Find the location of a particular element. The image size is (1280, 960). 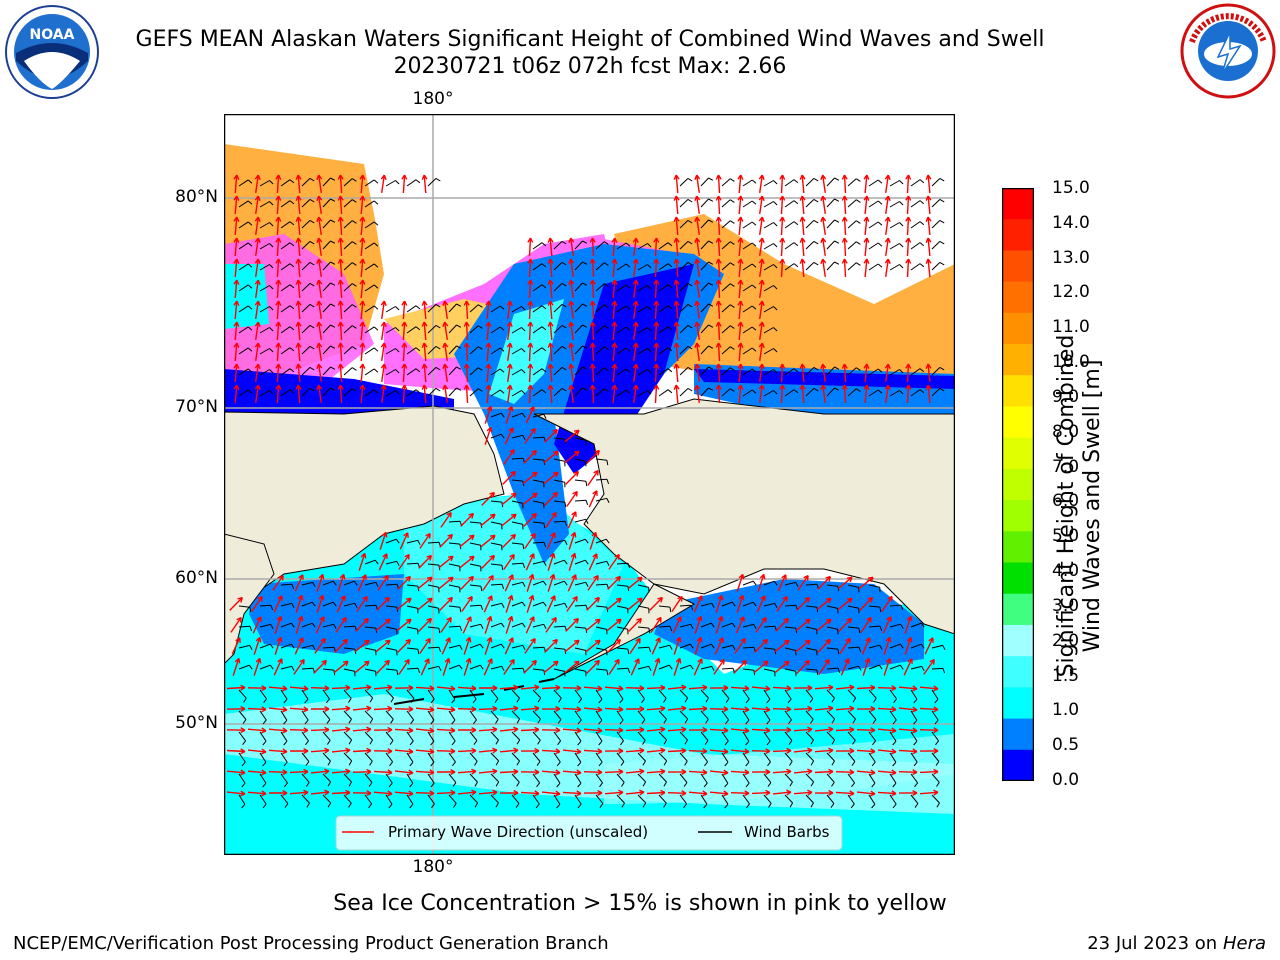

legend-wave-label: Primary Wave Direction (unscaled) is located at coordinates (518, 832).